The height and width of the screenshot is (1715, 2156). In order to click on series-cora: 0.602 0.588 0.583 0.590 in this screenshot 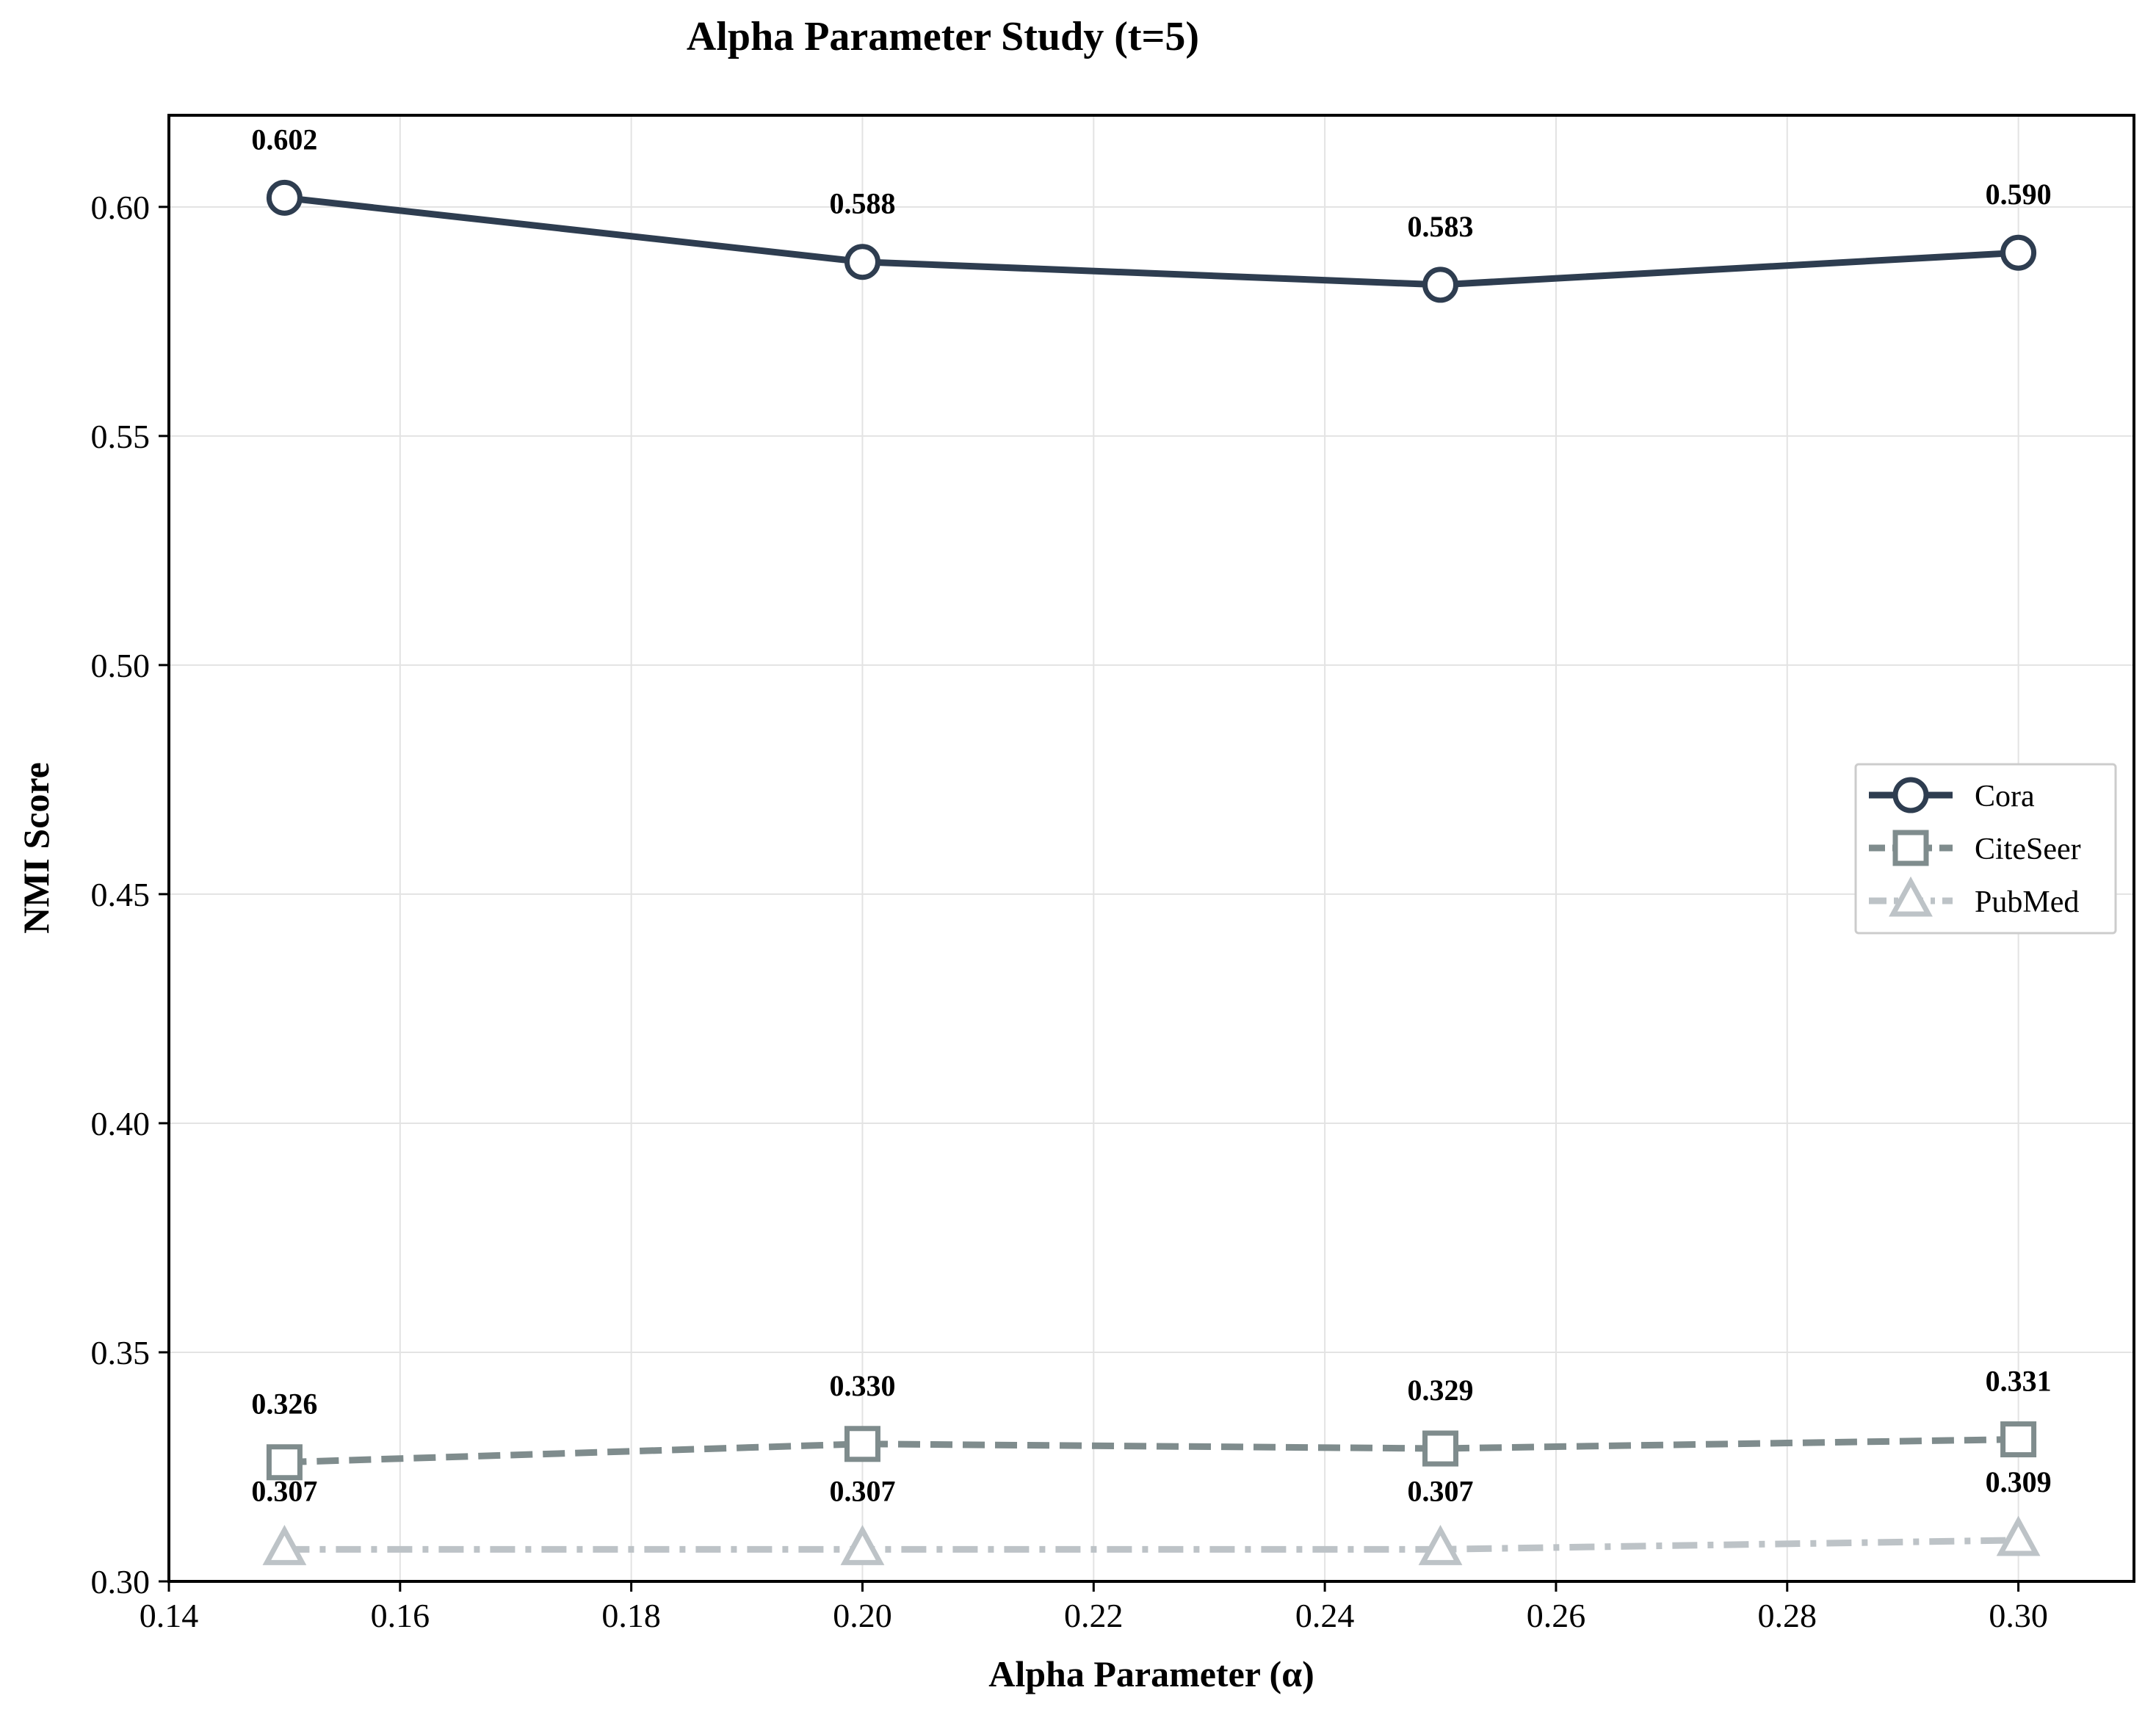, I will do `click(1151, 213)`.